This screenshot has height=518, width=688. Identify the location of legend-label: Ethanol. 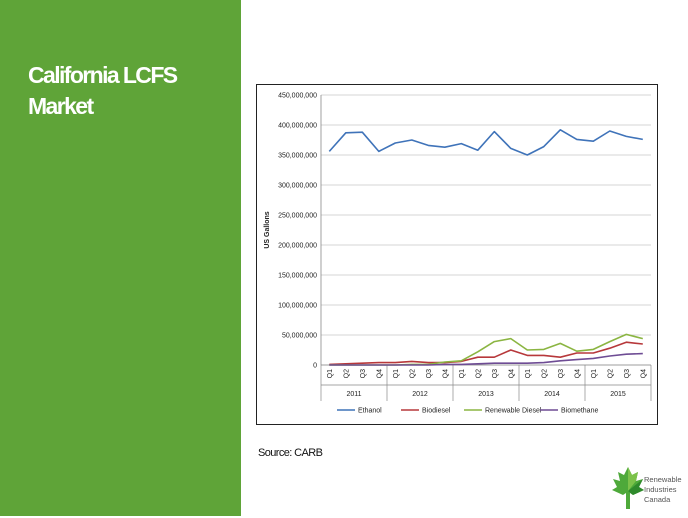
(370, 411).